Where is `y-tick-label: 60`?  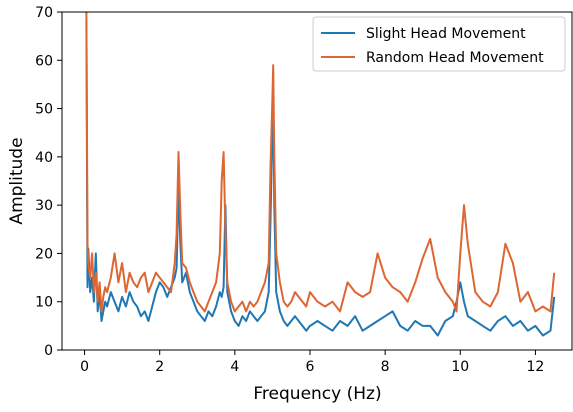
y-tick-label: 60 is located at coordinates (44, 61).